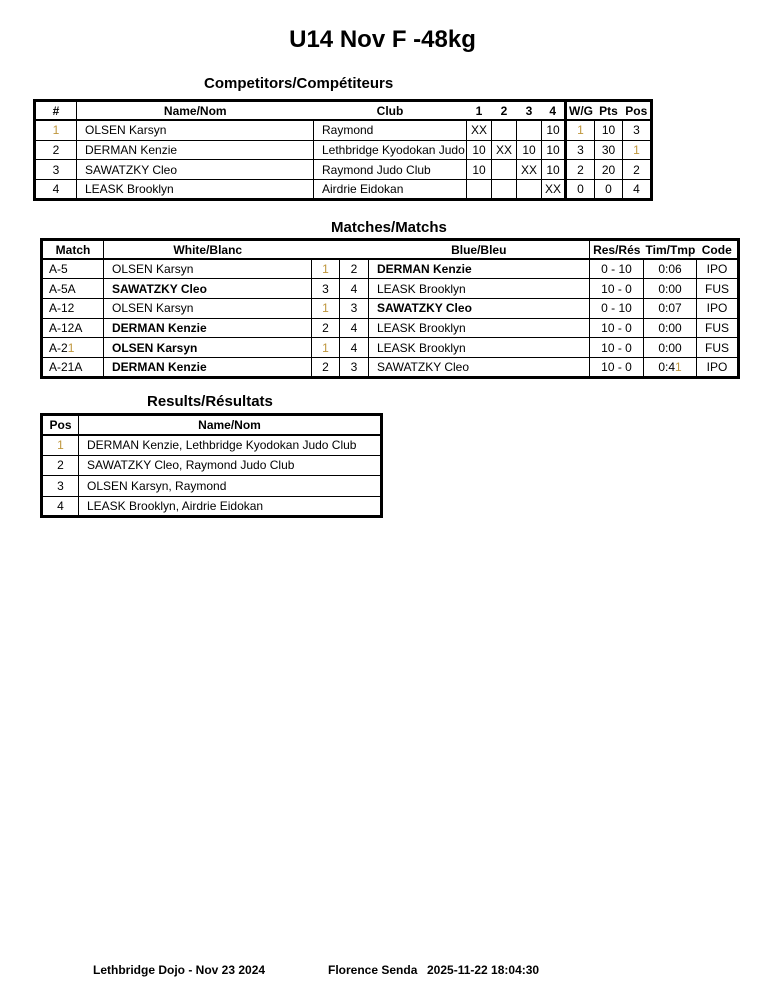 This screenshot has height=990, width=765. What do you see at coordinates (553, 189) in the screenshot?
I see `grid-score-4: XX` at bounding box center [553, 189].